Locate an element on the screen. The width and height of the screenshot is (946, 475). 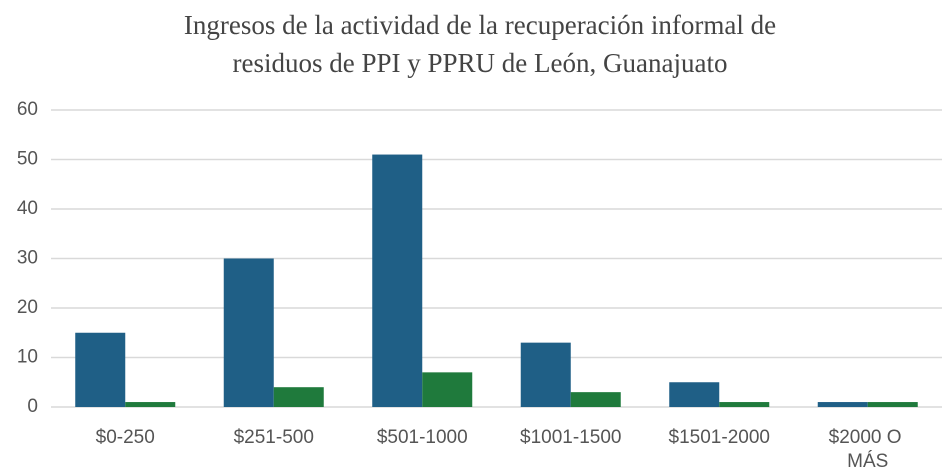
y-tick-label: 60 is located at coordinates (27, 109).